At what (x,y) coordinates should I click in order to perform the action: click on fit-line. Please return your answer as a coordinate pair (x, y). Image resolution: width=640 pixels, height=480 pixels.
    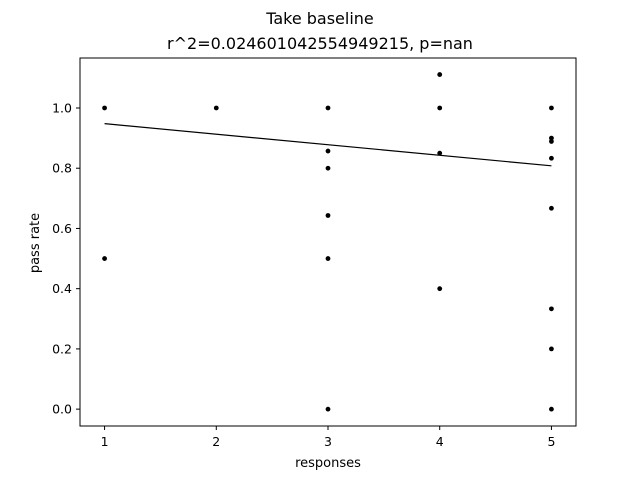
    Looking at the image, I should click on (328, 145).